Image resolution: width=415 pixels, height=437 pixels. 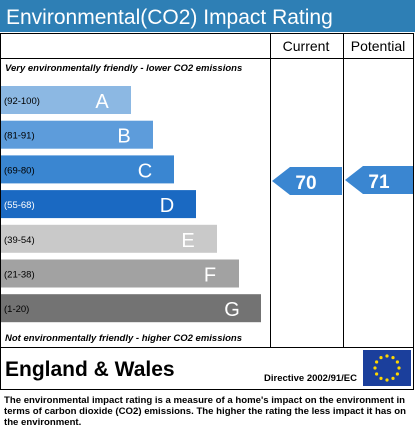 What do you see at coordinates (19, 170) in the screenshot?
I see `band-range: (69-80)` at bounding box center [19, 170].